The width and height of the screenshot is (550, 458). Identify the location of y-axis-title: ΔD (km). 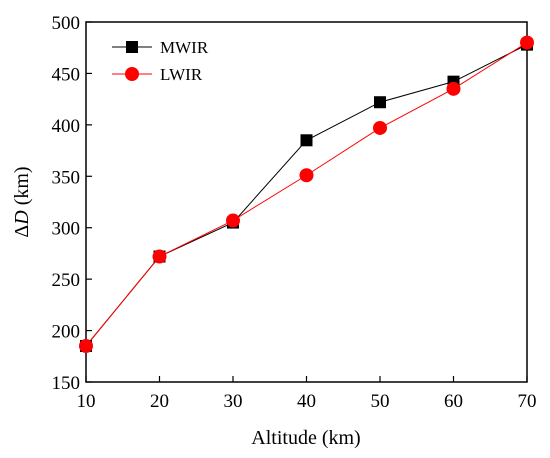
(22, 201).